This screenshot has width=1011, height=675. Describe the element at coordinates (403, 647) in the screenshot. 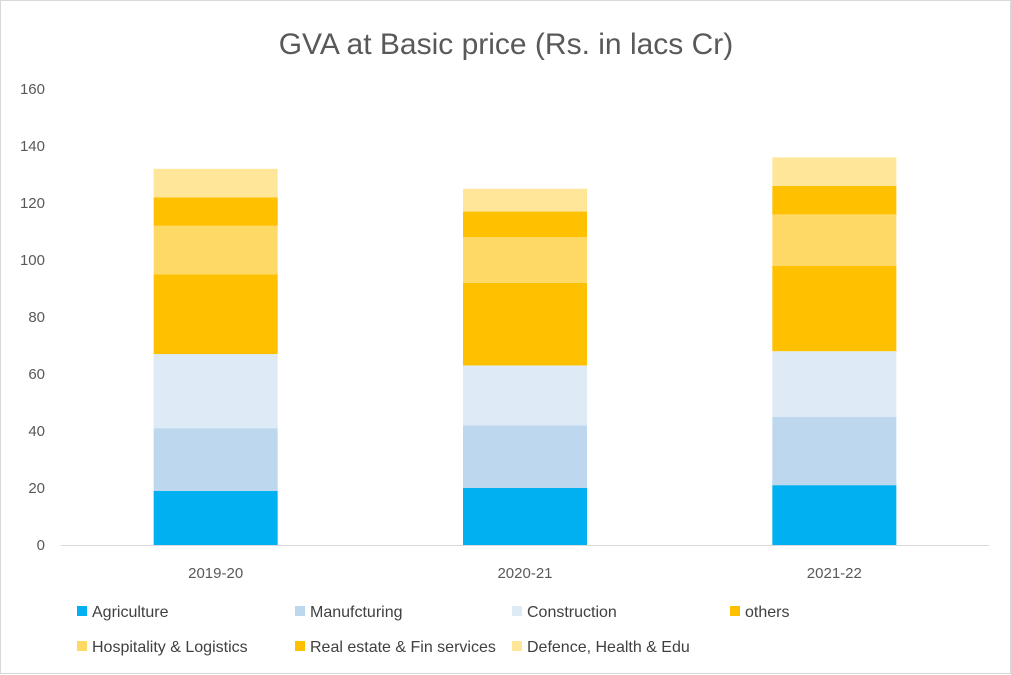

I see `legend-label-real-estate-fin-services: Real estate & Fin services` at that location.